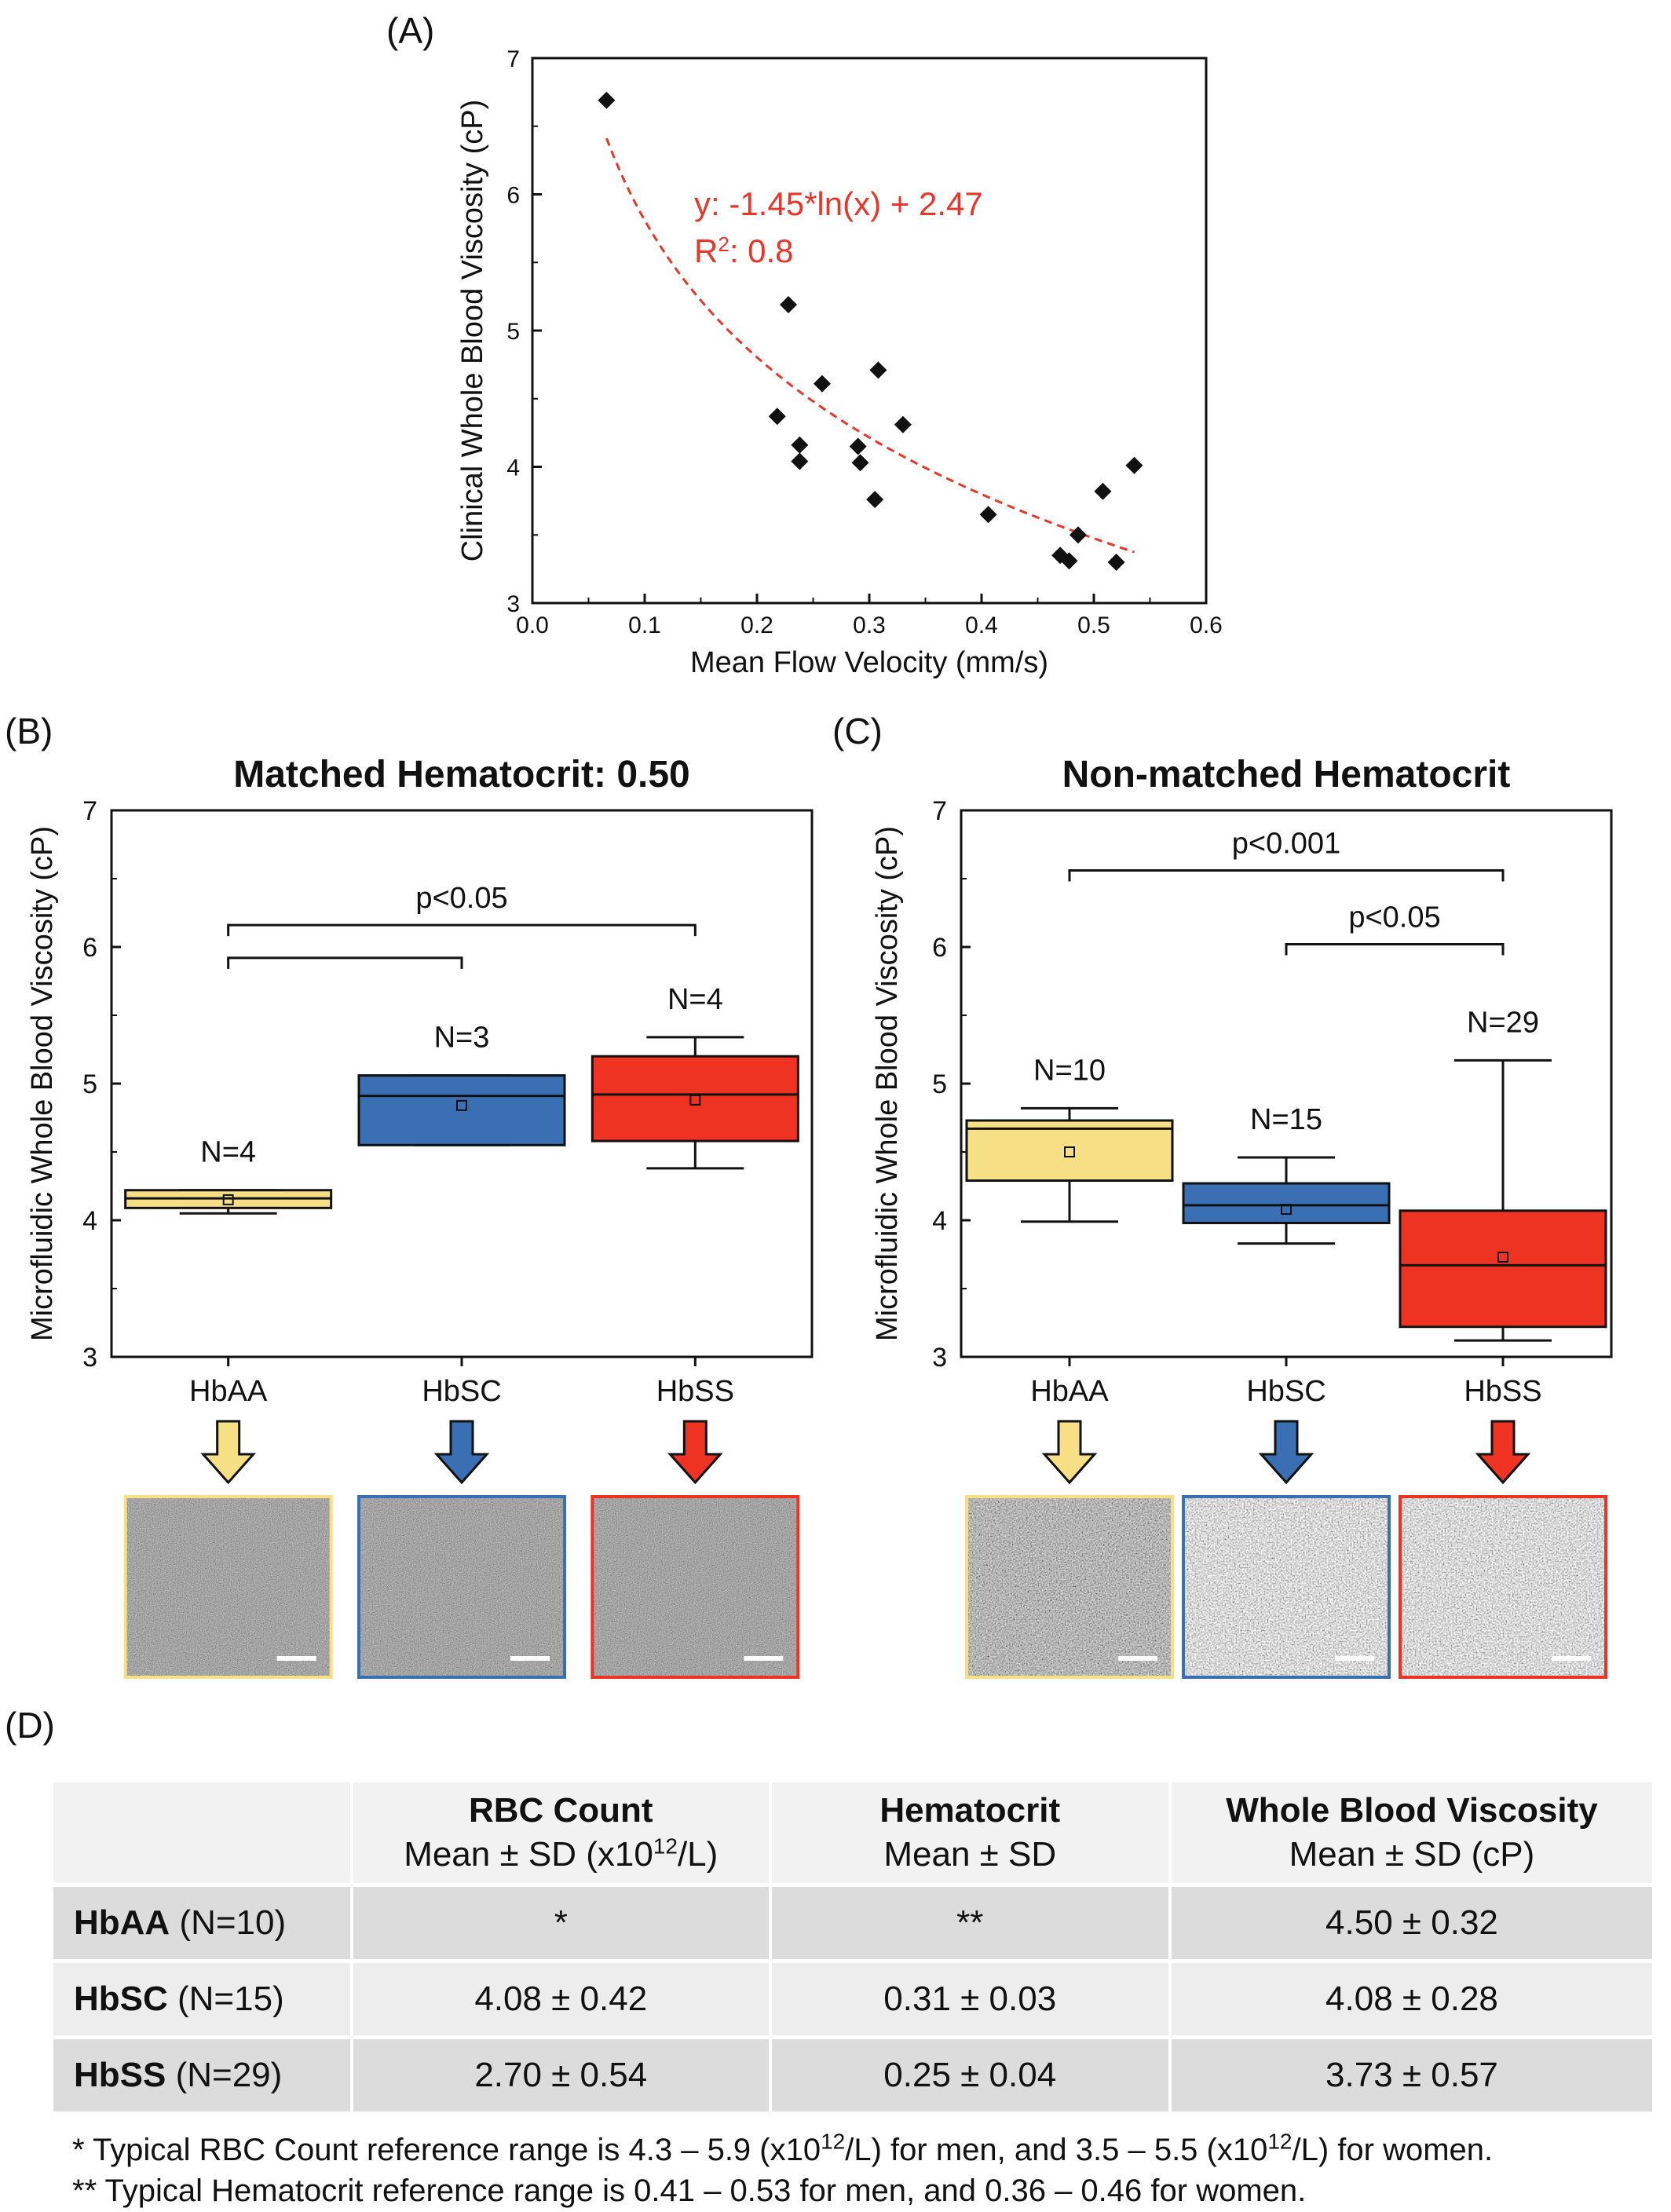 The image size is (1671, 2212). What do you see at coordinates (971, 1923) in the screenshot?
I see `cell-hematocrit: **` at bounding box center [971, 1923].